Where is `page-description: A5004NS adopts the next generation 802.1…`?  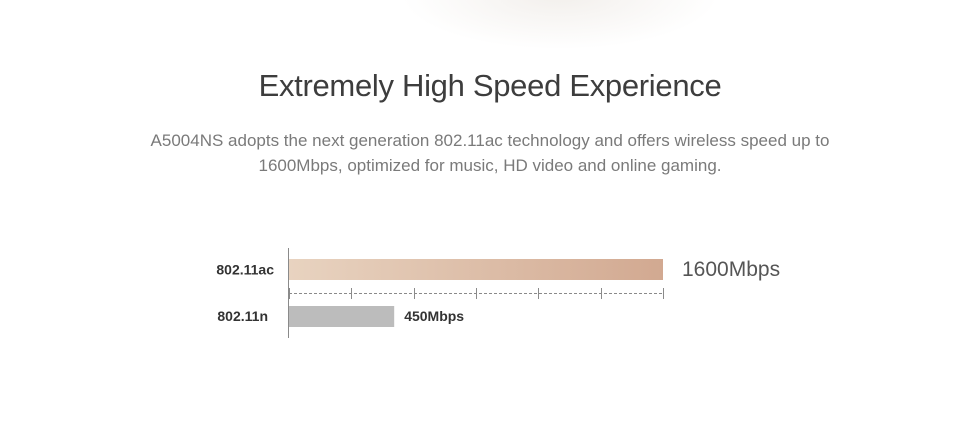 page-description: A5004NS adopts the next generation 802.1… is located at coordinates (490, 153).